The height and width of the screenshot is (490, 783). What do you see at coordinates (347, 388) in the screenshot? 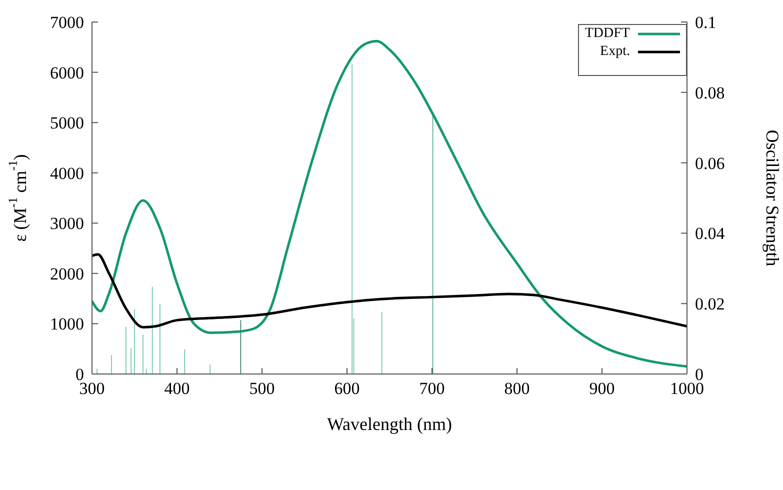
I see `x-tick-label: 600` at bounding box center [347, 388].